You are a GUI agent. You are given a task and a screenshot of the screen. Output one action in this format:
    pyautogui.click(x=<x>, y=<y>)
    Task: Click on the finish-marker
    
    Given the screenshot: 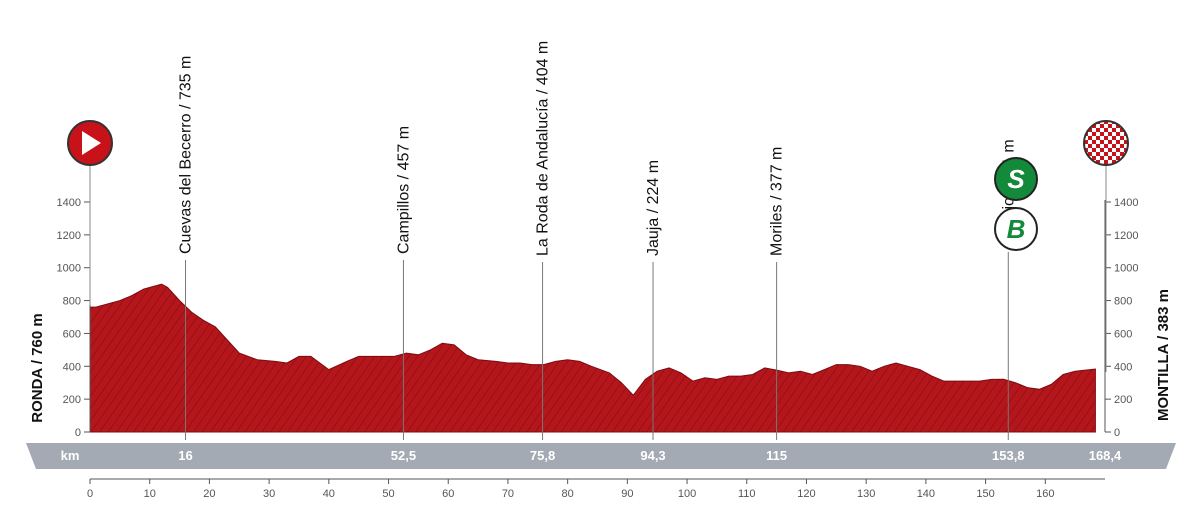 What is the action you would take?
    pyautogui.click(x=1106, y=246)
    